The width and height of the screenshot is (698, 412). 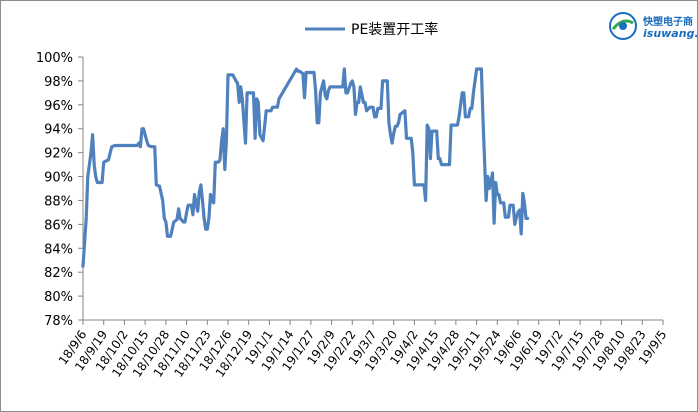 What do you see at coordinates (394, 29) in the screenshot?
I see `legend-label: PE装置开工率` at bounding box center [394, 29].